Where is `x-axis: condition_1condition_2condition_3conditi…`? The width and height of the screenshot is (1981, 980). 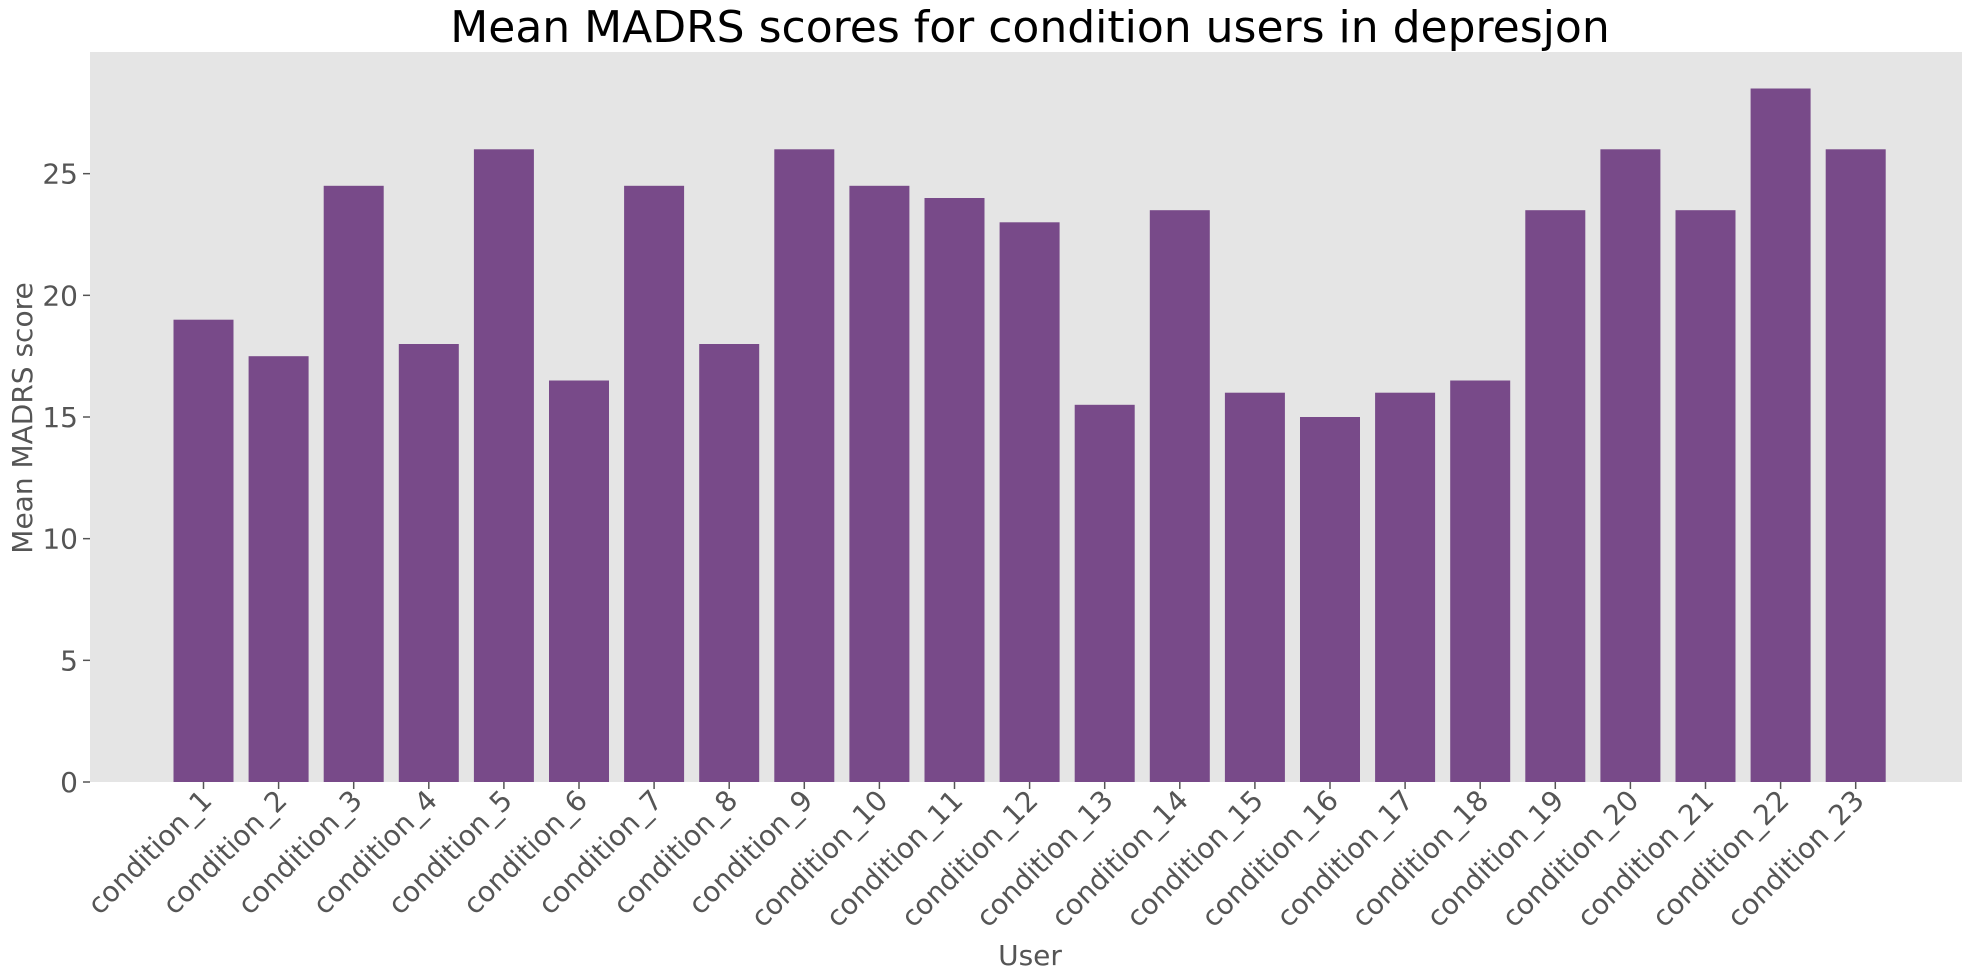 x-axis: condition_1condition_2condition_3conditi… is located at coordinates (976, 858).